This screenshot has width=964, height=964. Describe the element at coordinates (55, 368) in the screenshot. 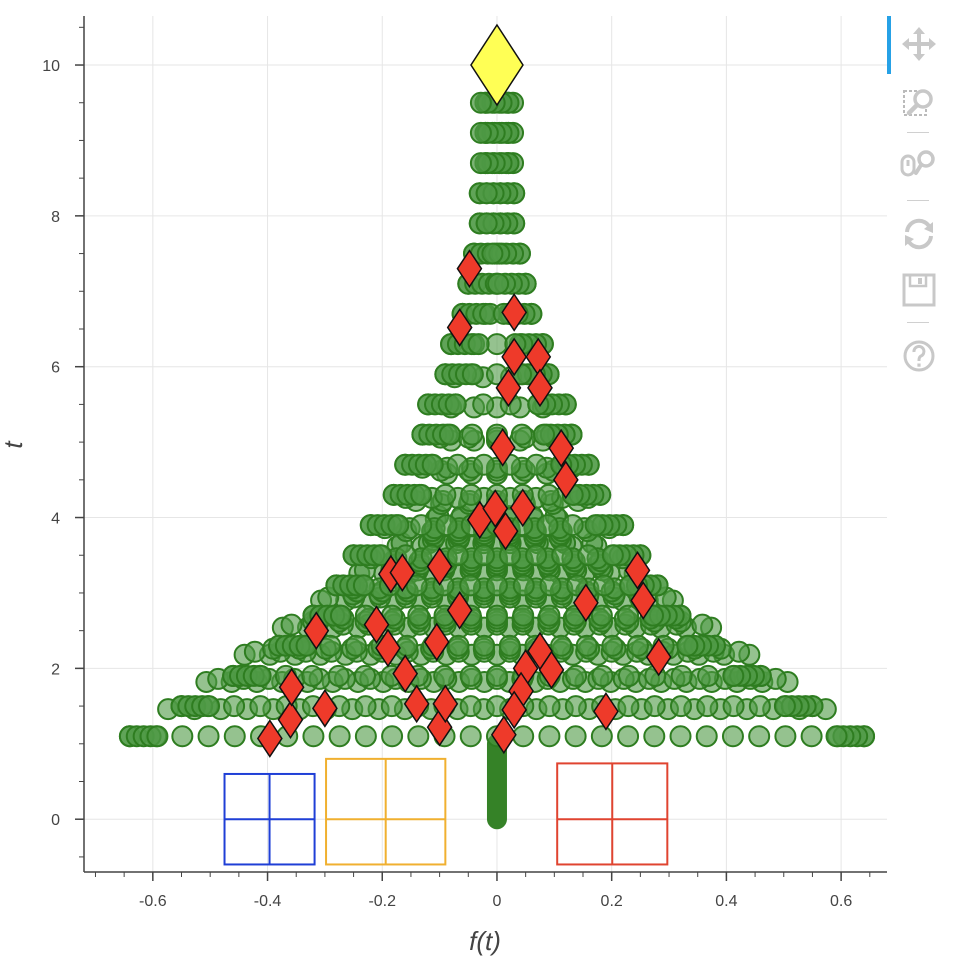

I see `y-tick-label: 6` at that location.